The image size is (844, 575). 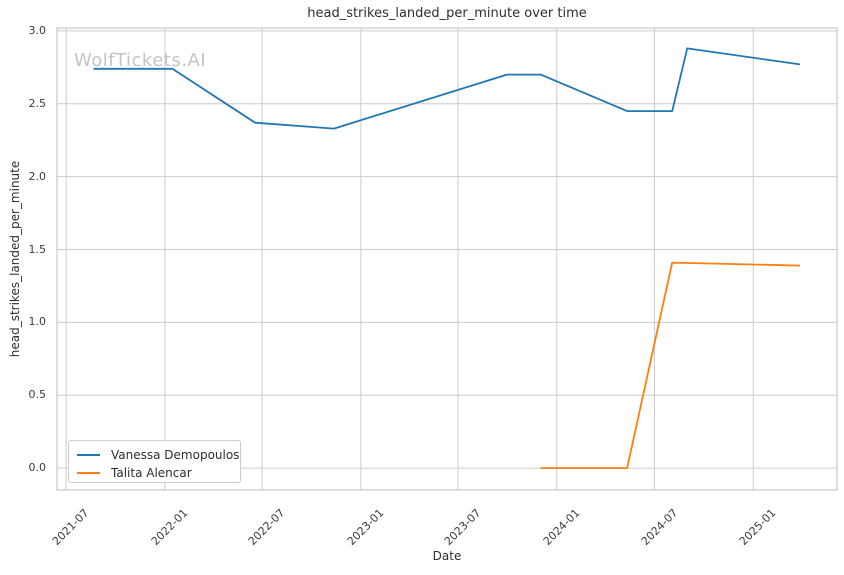 What do you see at coordinates (37, 30) in the screenshot?
I see `y-tick-label: 3.0` at bounding box center [37, 30].